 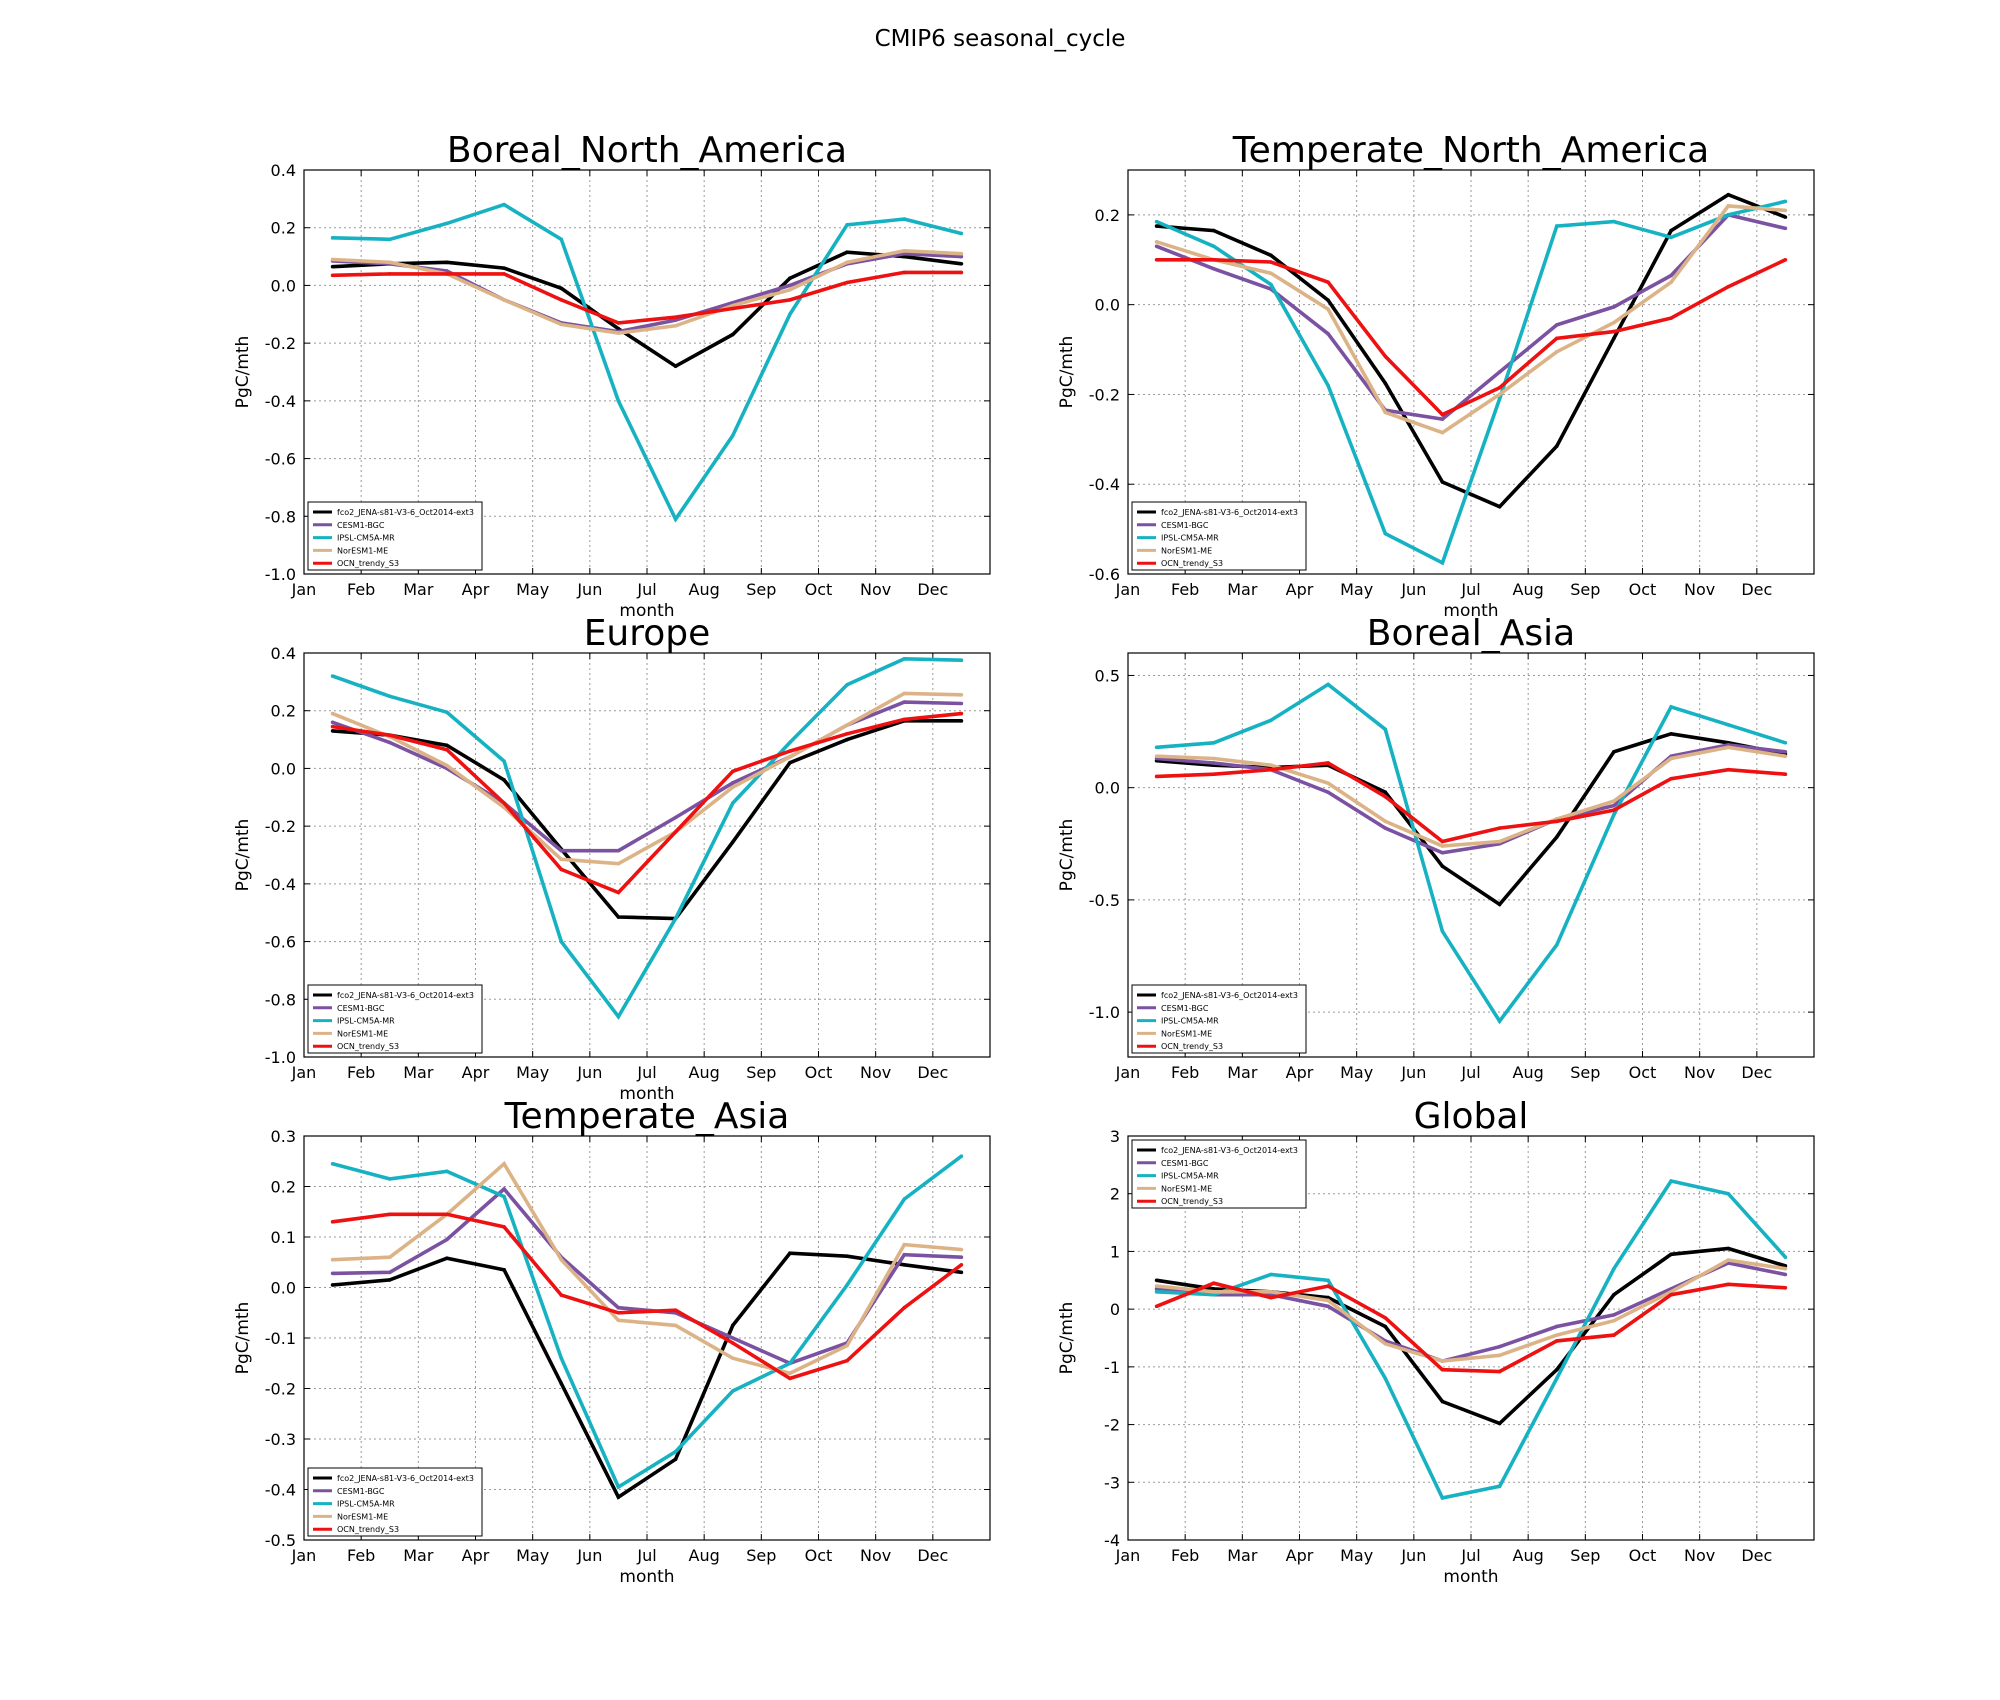 I want to click on legend-box, so click(x=1219, y=536).